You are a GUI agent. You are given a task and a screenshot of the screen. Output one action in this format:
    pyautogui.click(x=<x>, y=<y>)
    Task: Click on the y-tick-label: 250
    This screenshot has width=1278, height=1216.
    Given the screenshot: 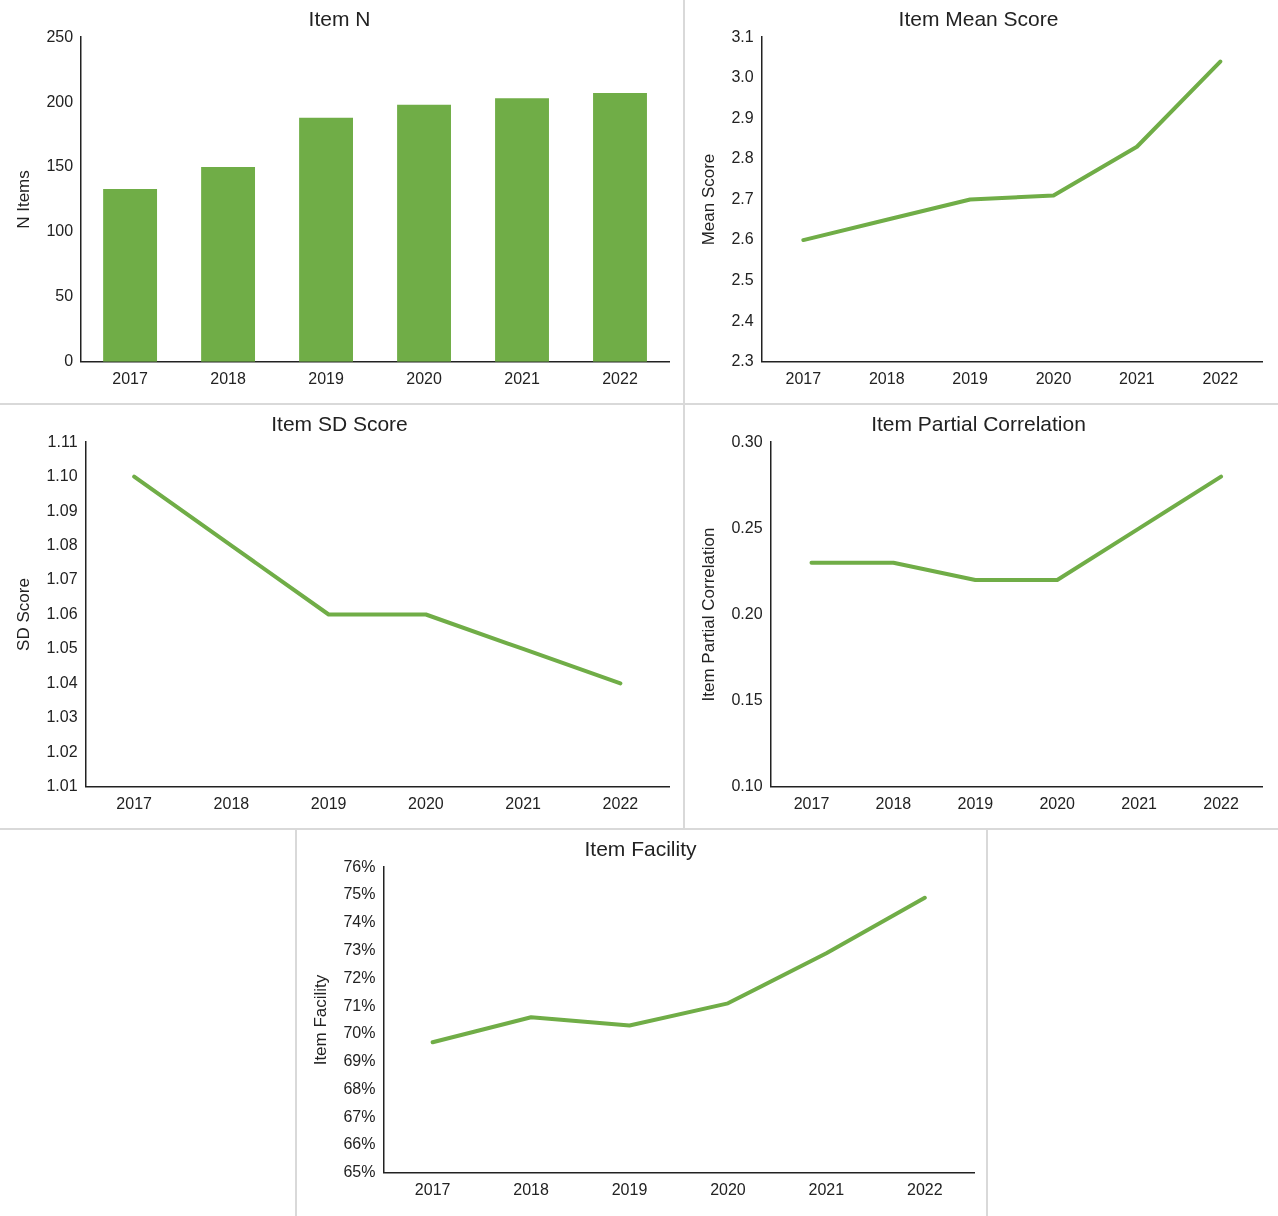 What is the action you would take?
    pyautogui.click(x=60, y=36)
    